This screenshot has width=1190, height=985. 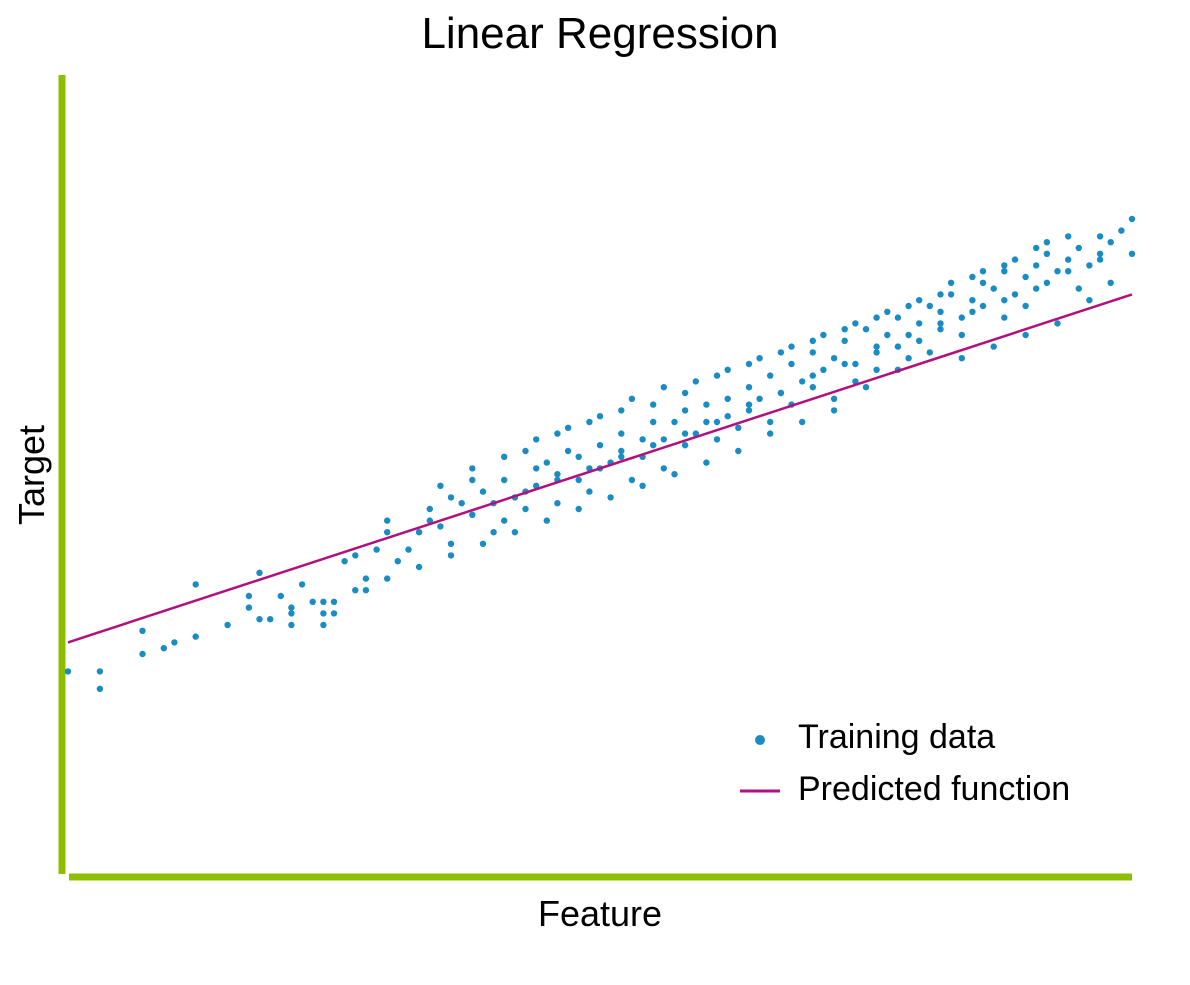 What do you see at coordinates (600, 913) in the screenshot?
I see `x-axis-label: Feature` at bounding box center [600, 913].